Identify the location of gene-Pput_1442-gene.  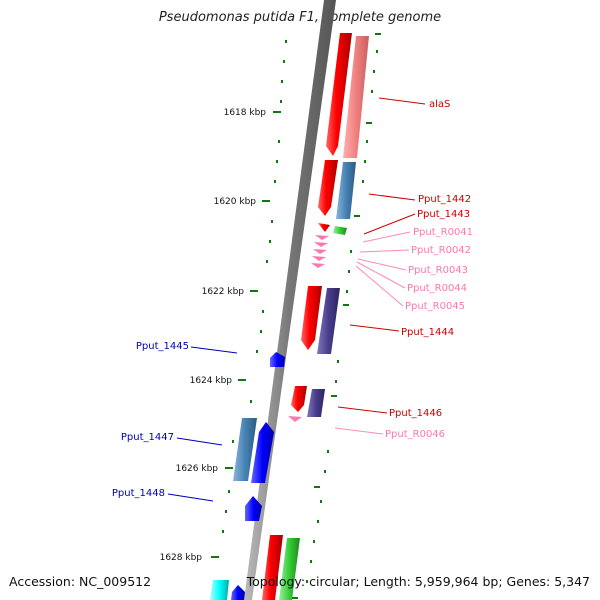
(346, 190).